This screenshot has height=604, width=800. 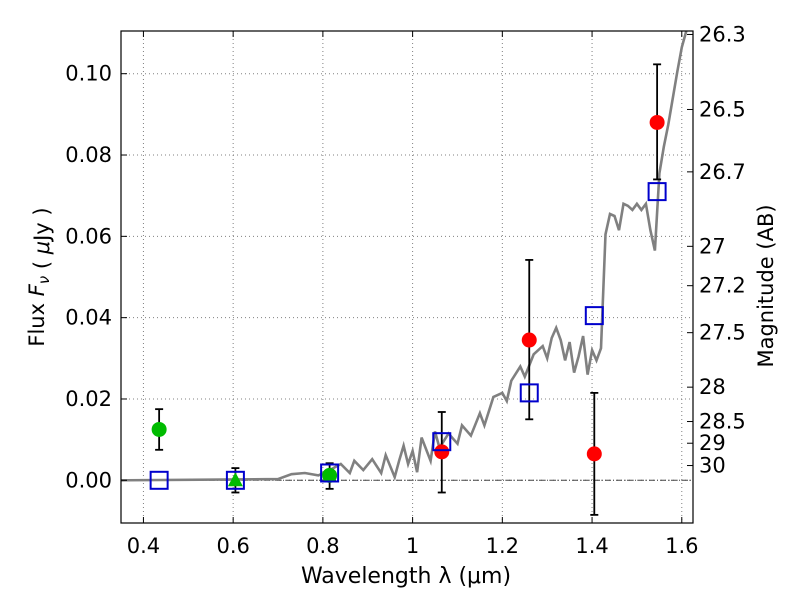 What do you see at coordinates (88, 480) in the screenshot?
I see `y-tick-label: 0.00` at bounding box center [88, 480].